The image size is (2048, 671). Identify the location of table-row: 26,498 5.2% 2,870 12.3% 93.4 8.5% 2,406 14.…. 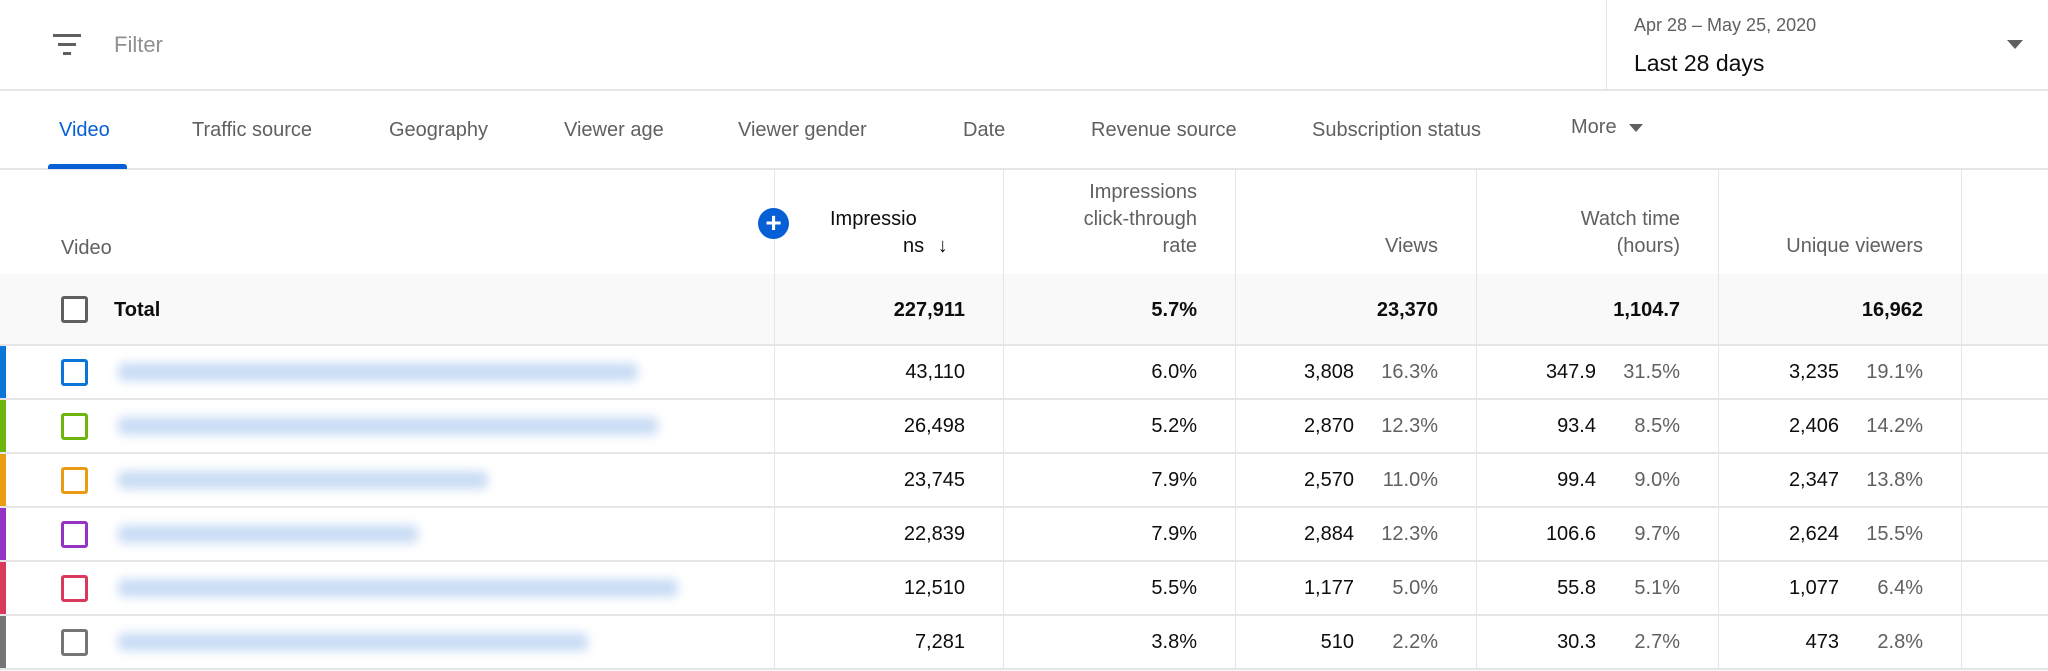
(1024, 427).